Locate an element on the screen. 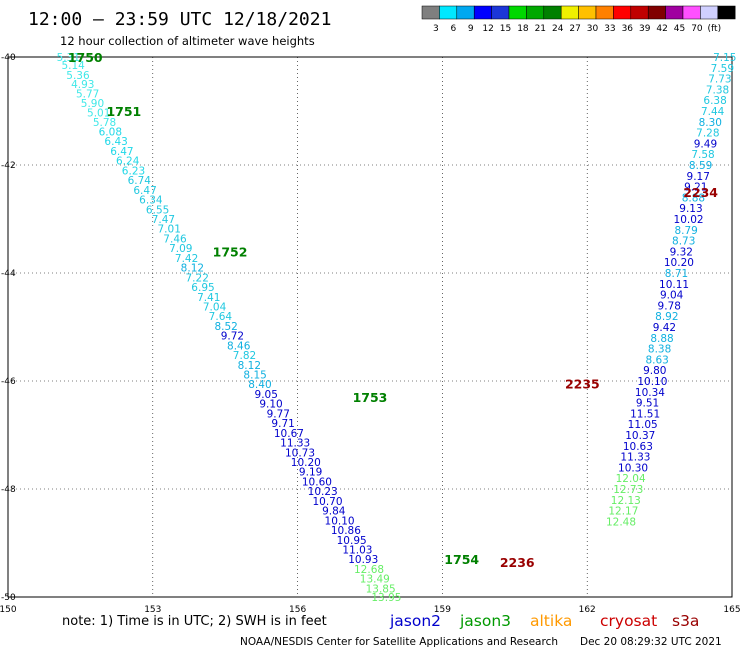 This screenshot has height=650, width=740. wave-height-label: 6.08 is located at coordinates (110, 133).